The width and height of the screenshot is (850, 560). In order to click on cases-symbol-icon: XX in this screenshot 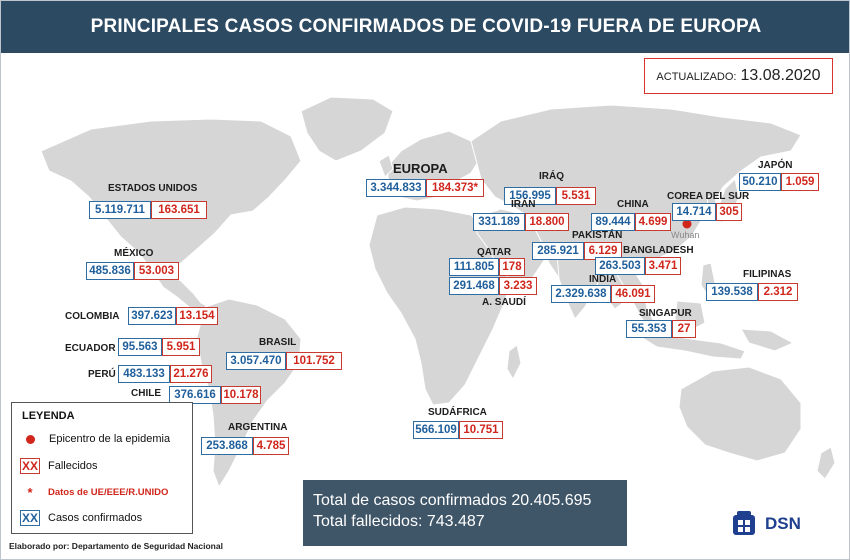, I will do `click(30, 518)`.